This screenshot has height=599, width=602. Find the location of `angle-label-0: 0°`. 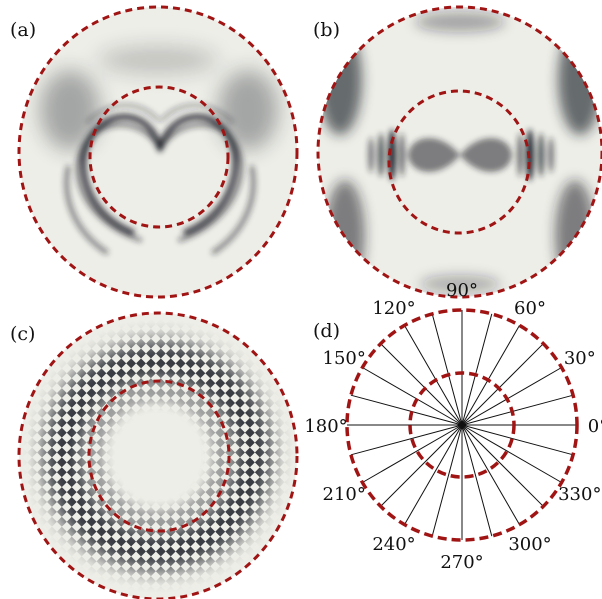

angle-label-0: 0° is located at coordinates (595, 426).